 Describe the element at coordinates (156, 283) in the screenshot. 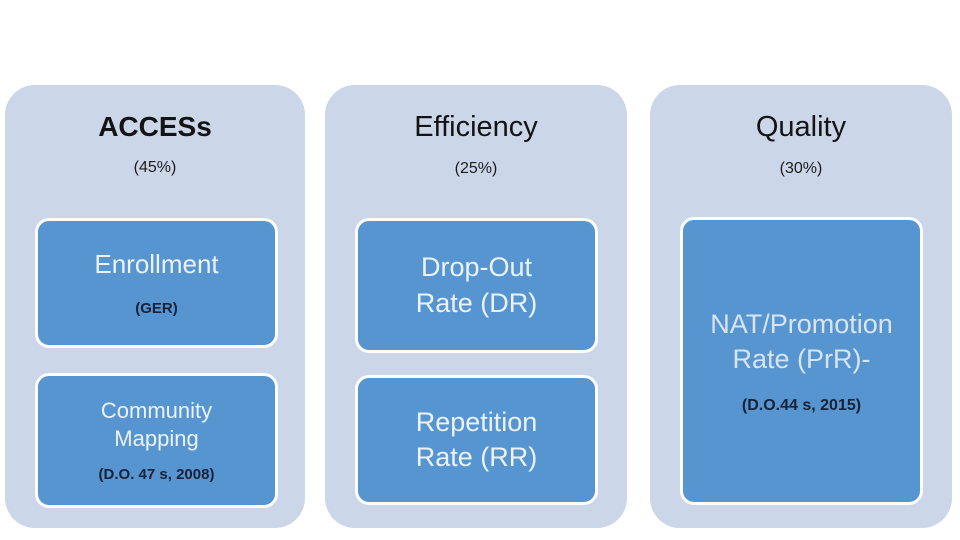

I see `box-enrollment: Enrollment (GER)` at that location.